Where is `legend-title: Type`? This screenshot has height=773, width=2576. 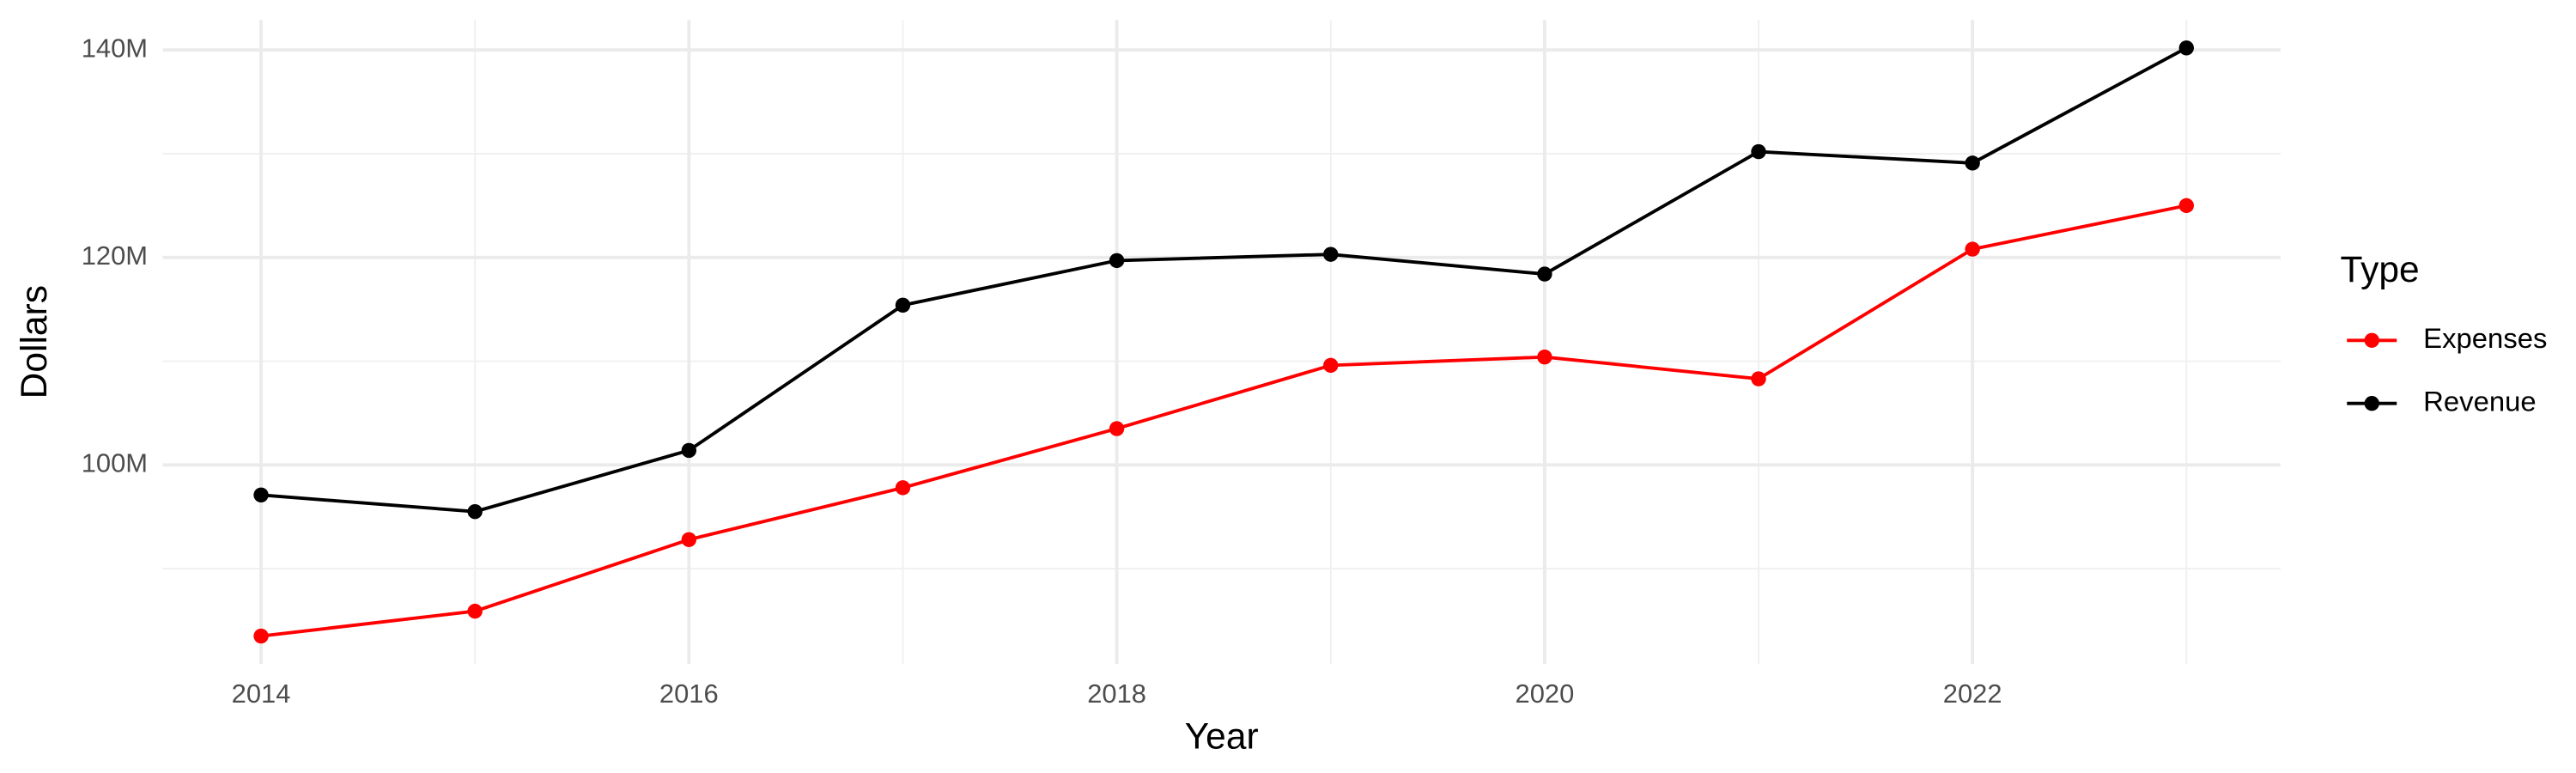 legend-title: Type is located at coordinates (2380, 270).